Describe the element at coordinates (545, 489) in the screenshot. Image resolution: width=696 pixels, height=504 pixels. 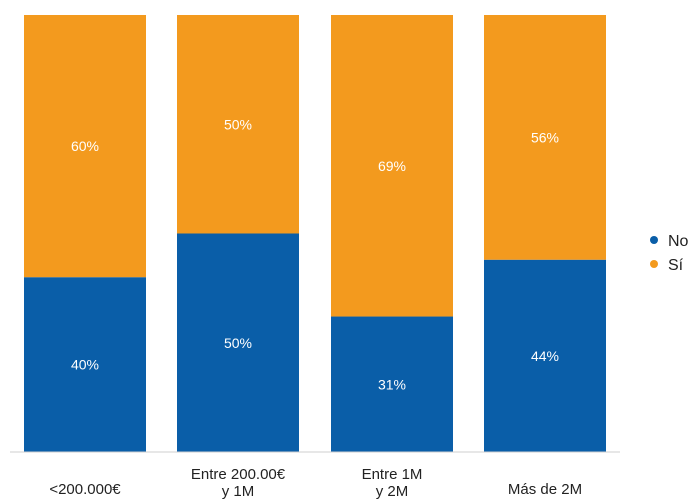
I see `x-tick-label: Más de 2M` at that location.